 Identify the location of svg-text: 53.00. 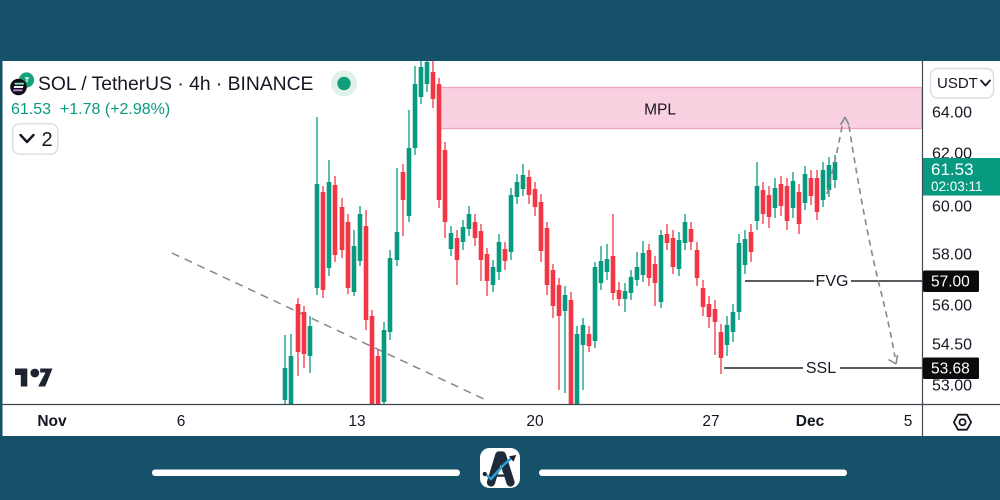
(952, 386).